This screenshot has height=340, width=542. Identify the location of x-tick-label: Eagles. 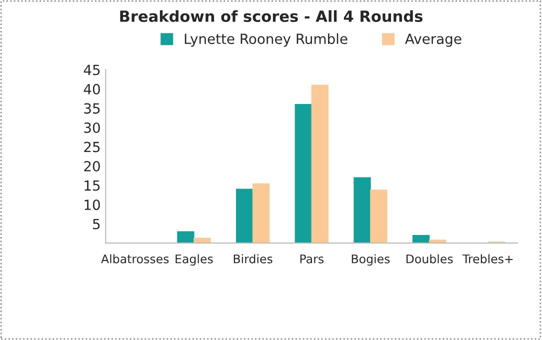
(194, 260).